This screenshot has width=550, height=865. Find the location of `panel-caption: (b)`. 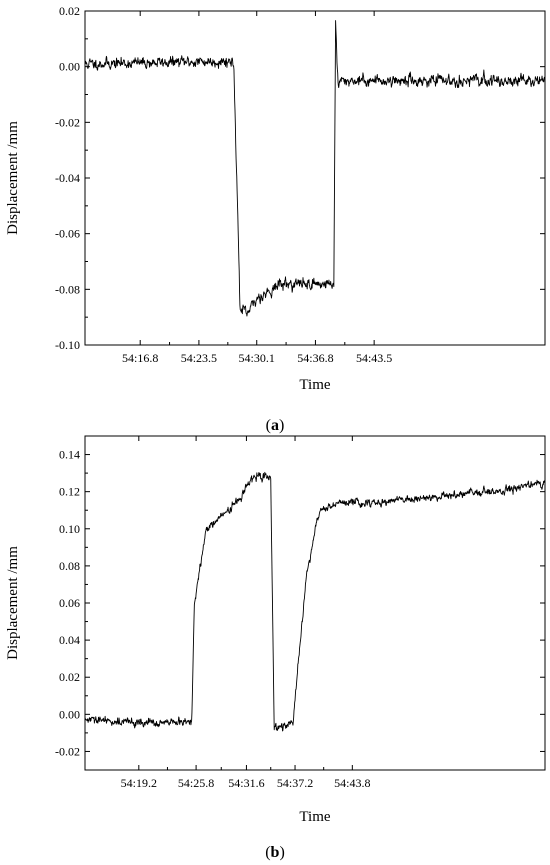

panel-caption: (b) is located at coordinates (275, 852).